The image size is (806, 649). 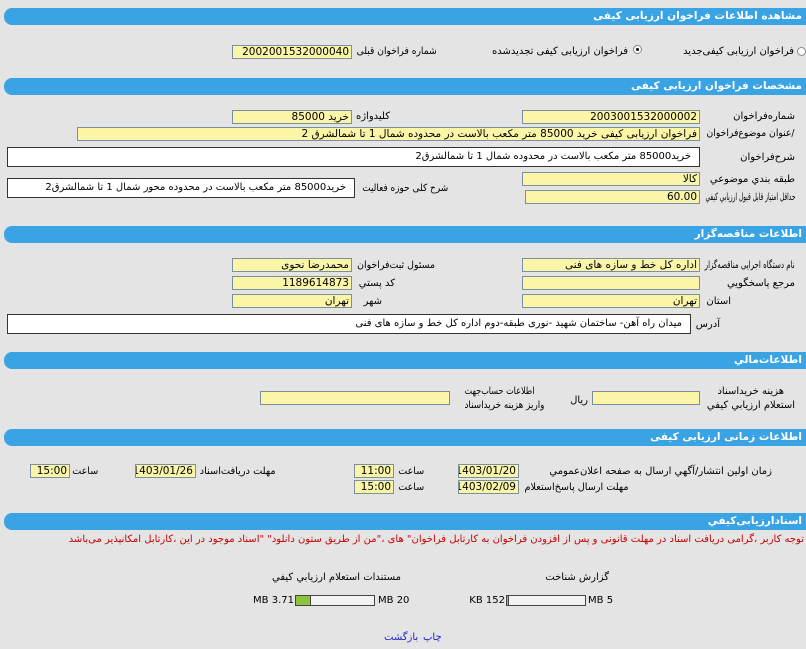 I want to click on prev-number-label: شماره فراخوان قبلی, so click(x=396, y=51).